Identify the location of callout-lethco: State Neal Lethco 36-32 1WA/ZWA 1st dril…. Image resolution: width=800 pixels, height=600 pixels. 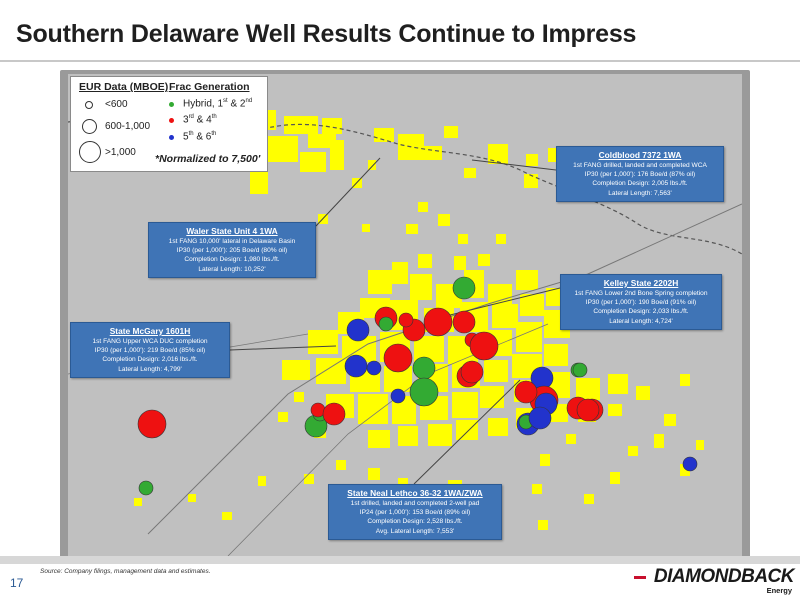
(415, 512).